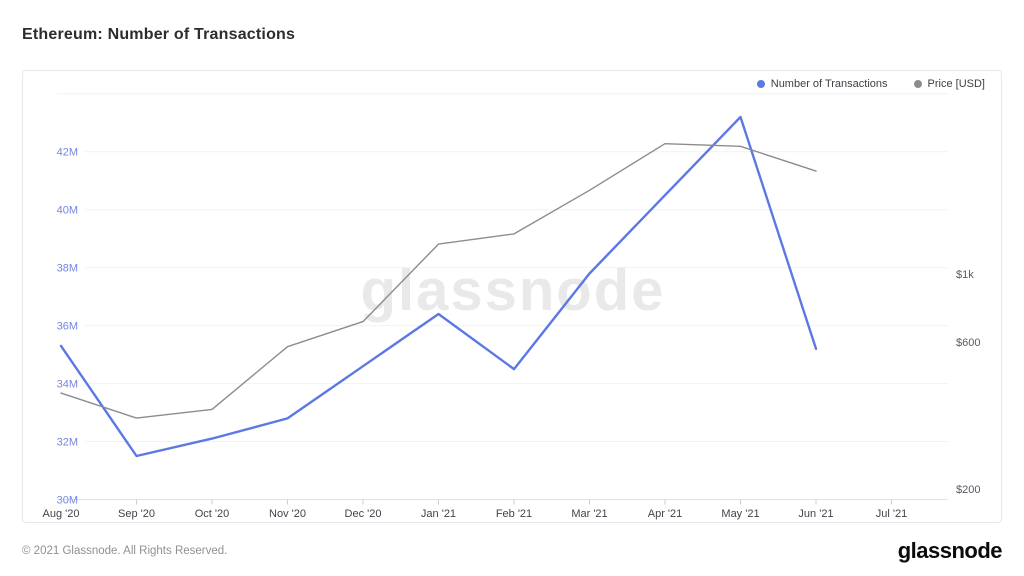 The width and height of the screenshot is (1024, 576). Describe the element at coordinates (67, 443) in the screenshot. I see `y-axis-left-label: 32M` at that location.